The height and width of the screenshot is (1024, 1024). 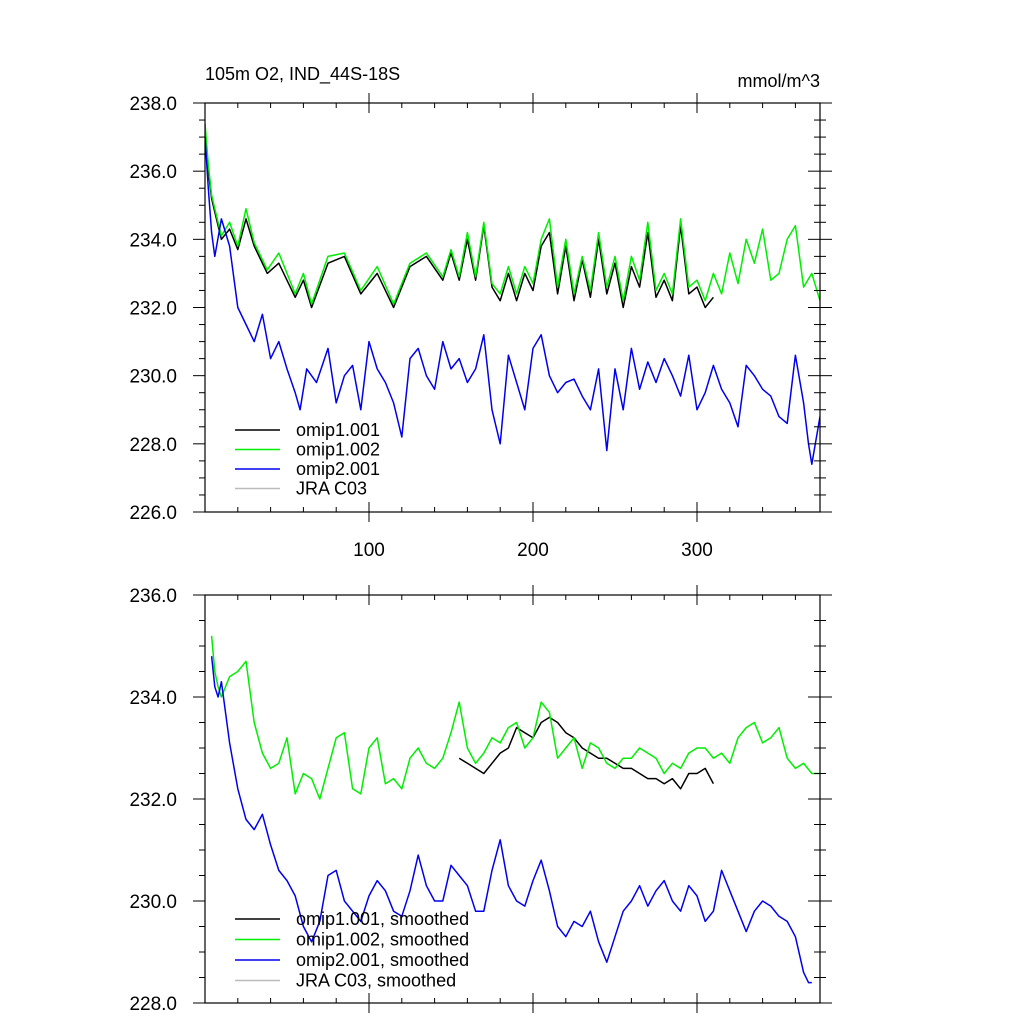 What do you see at coordinates (376, 981) in the screenshot?
I see `legend-label: JRA C03, smoothed` at bounding box center [376, 981].